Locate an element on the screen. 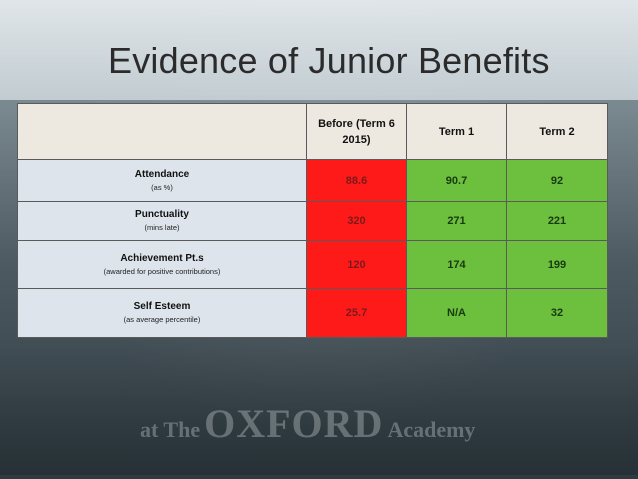 This screenshot has height=479, width=638. row-label-self-esteem: Self Esteem (as average percentile) is located at coordinates (162, 313).